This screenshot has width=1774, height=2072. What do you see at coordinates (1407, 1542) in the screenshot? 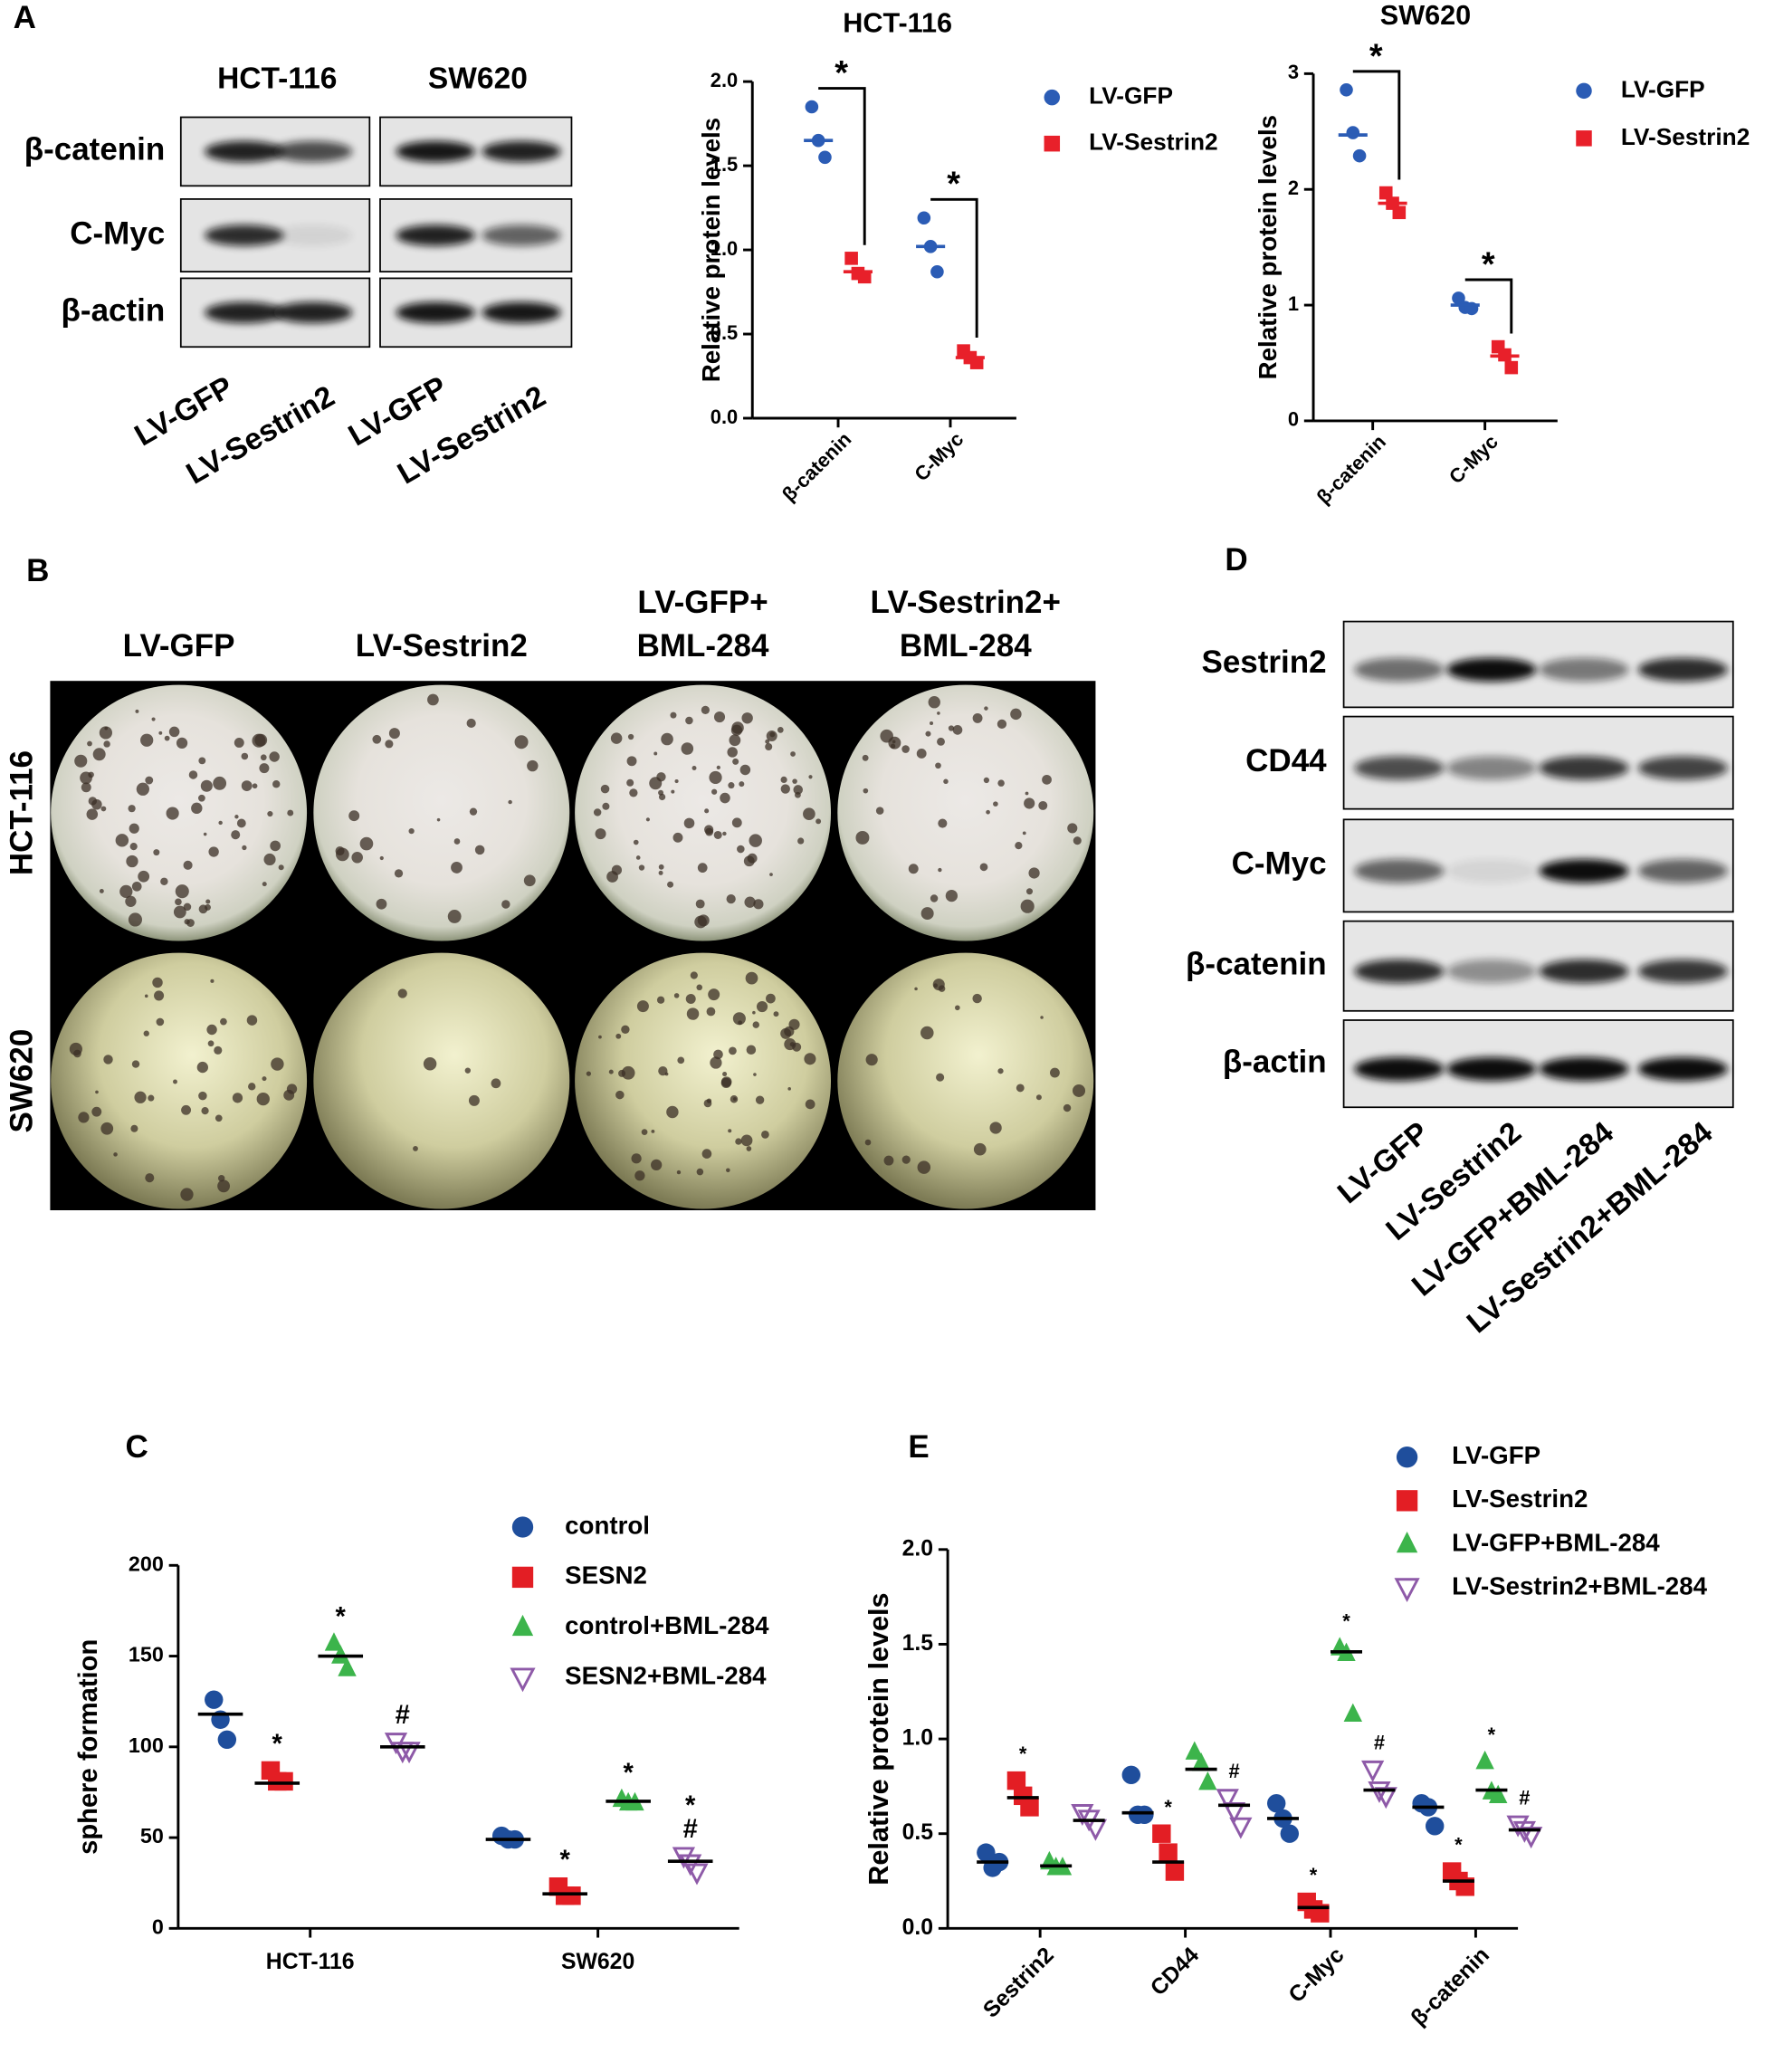
I see `legend-marker` at bounding box center [1407, 1542].